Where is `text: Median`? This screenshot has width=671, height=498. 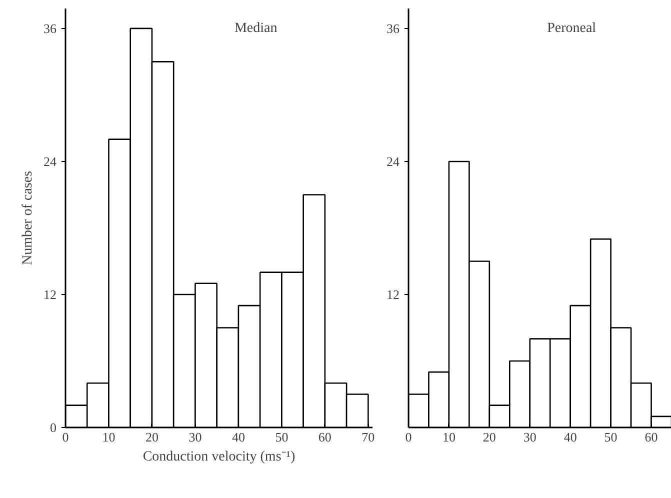
text: Median is located at coordinates (256, 28).